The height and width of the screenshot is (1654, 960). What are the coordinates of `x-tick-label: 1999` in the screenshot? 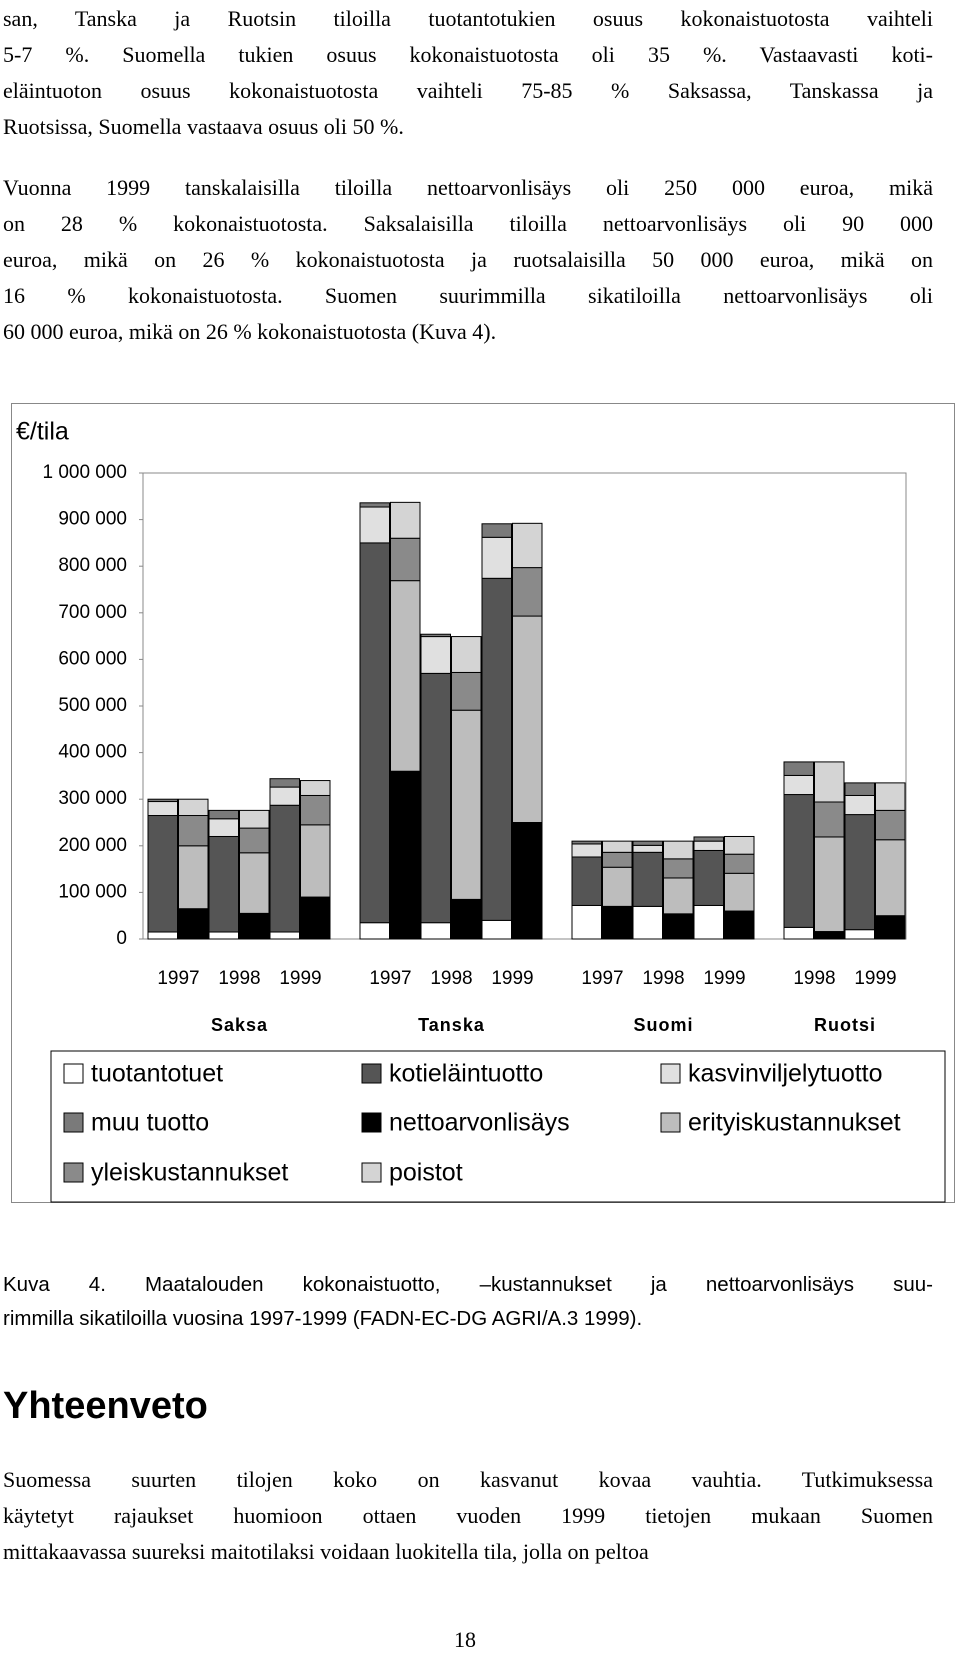 It's located at (300, 978).